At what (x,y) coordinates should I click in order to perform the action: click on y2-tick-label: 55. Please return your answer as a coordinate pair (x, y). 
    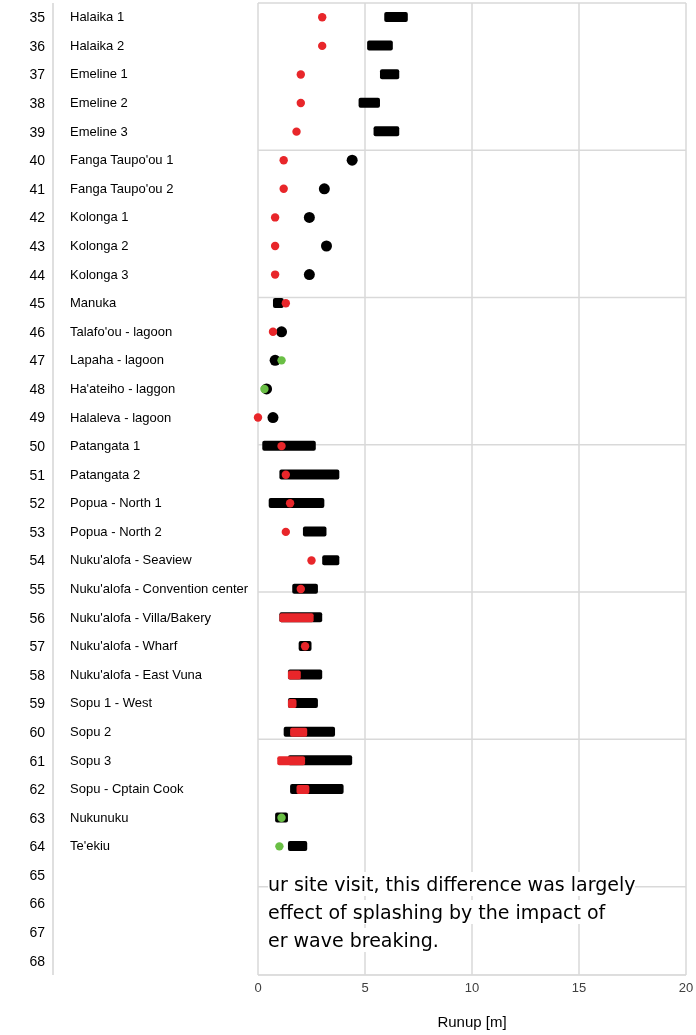
    Looking at the image, I should click on (37, 589).